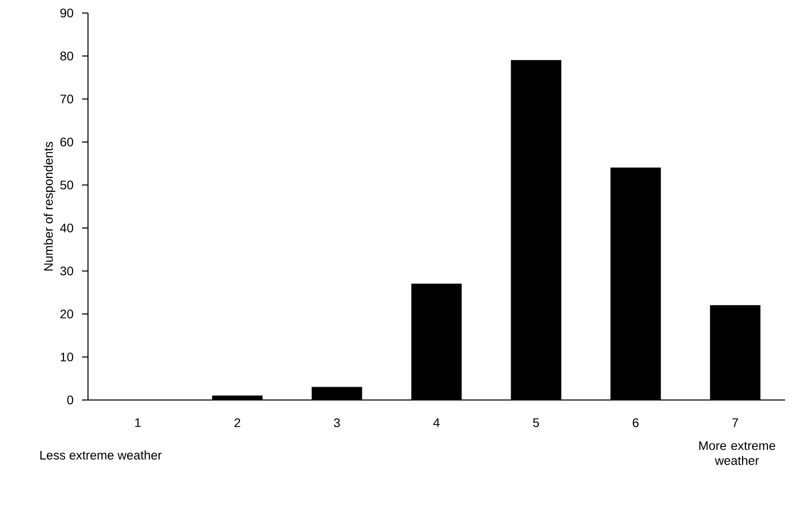  I want to click on x-tick-label: 2, so click(237, 423).